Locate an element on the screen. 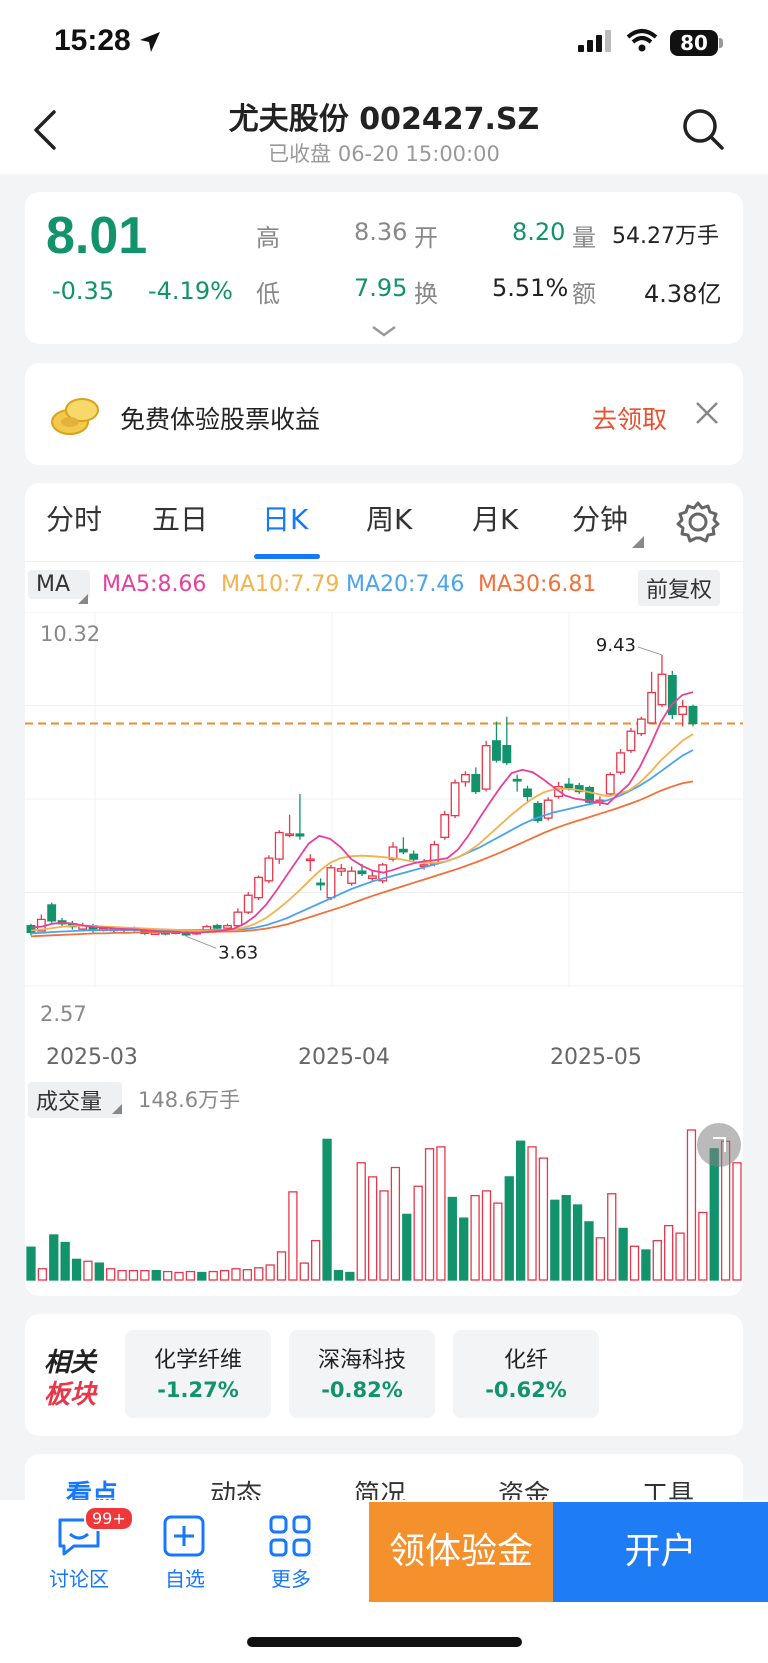 The width and height of the screenshot is (768, 1663). add-watchlist-icon is located at coordinates (184, 1536).